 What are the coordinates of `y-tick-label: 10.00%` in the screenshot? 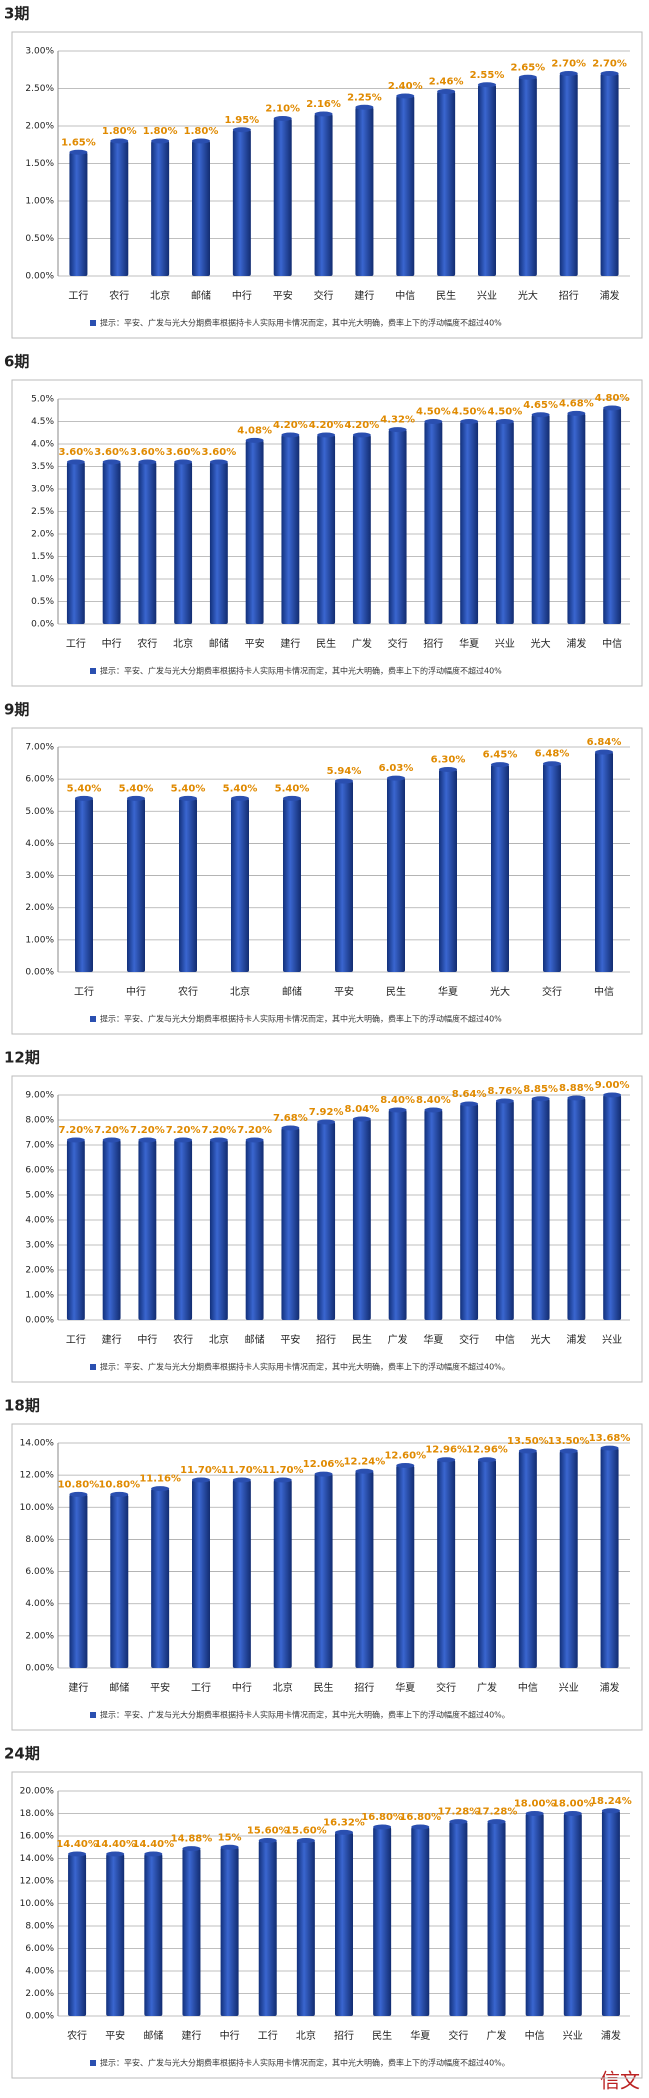 It's located at (37, 1904).